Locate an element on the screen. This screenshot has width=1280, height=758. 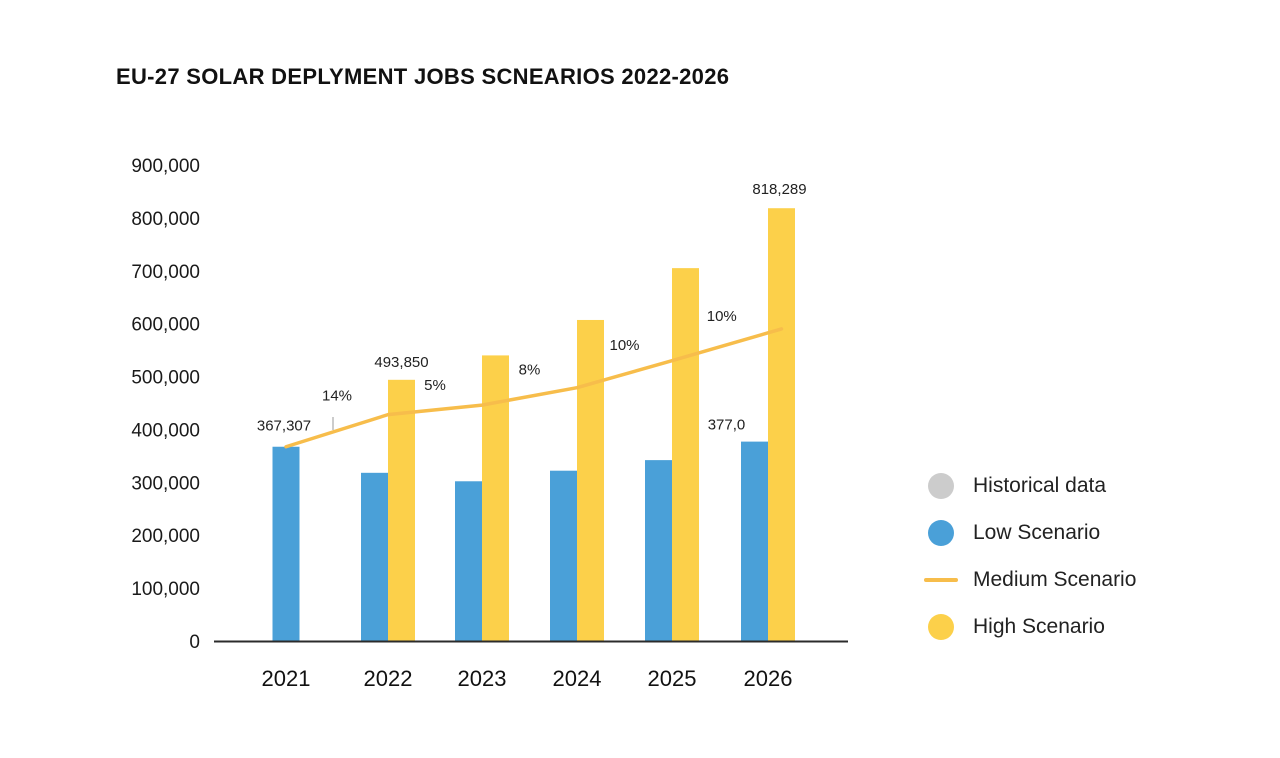
x-axis: 2021 2022 2023 2024 2025 2026 is located at coordinates (527, 678).